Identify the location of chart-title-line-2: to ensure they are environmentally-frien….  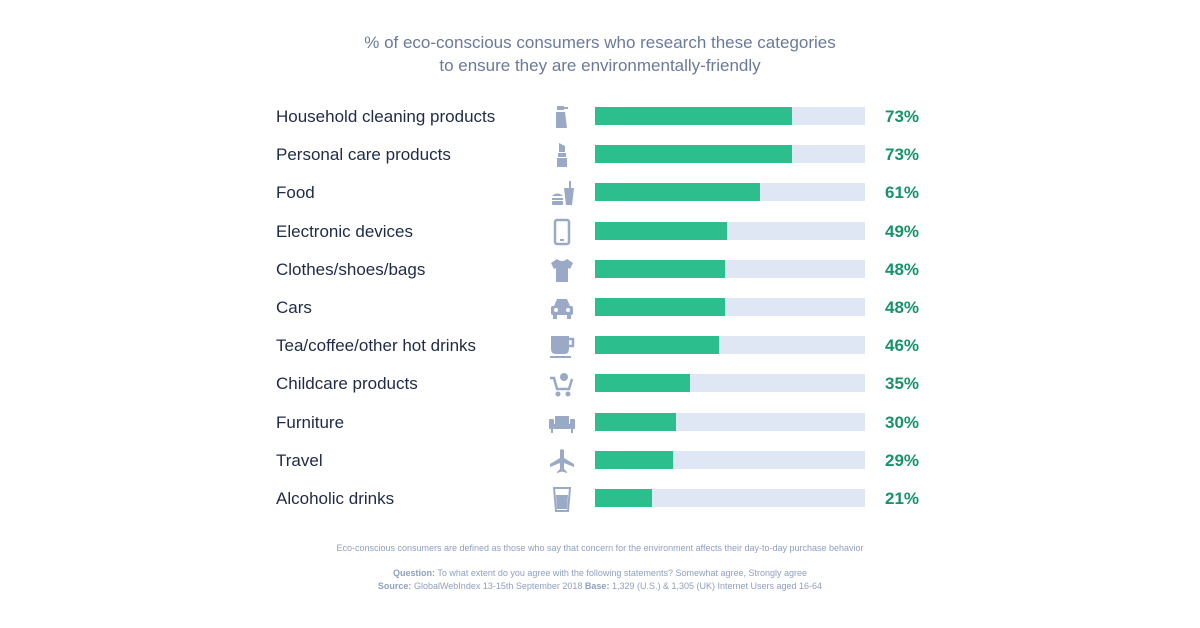
(600, 65).